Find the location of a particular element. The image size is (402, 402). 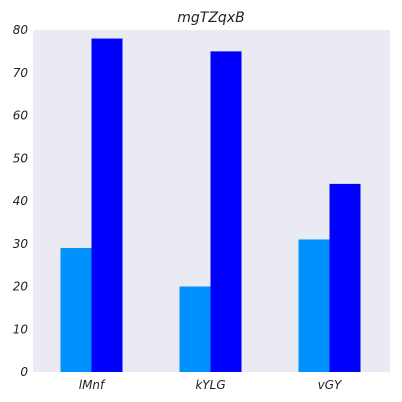

y-tick-label: 80 is located at coordinates (21, 30).